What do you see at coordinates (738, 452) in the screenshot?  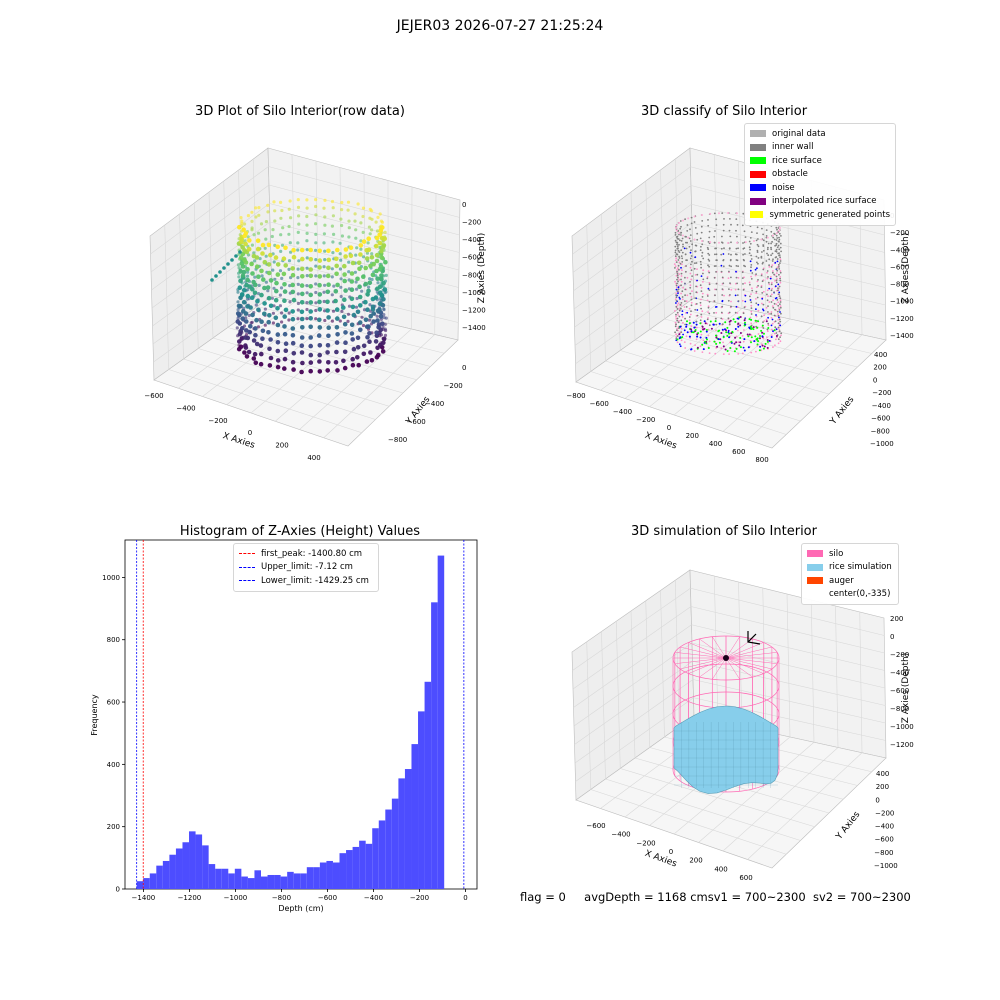 I see `x-tick: 600` at bounding box center [738, 452].